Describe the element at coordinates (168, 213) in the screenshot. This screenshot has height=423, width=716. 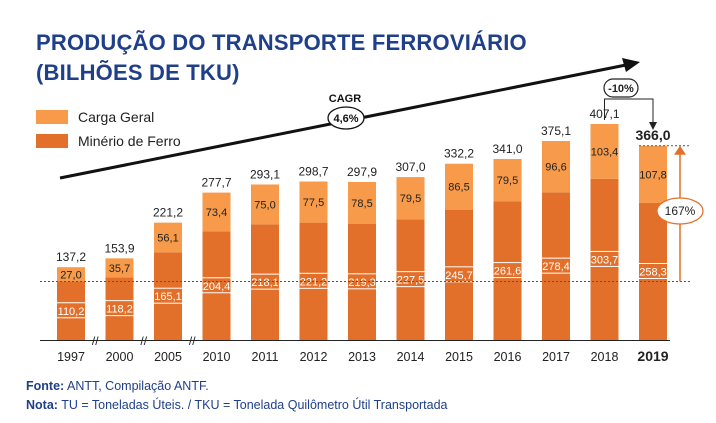
I see `total-label-2005: 221,2` at that location.